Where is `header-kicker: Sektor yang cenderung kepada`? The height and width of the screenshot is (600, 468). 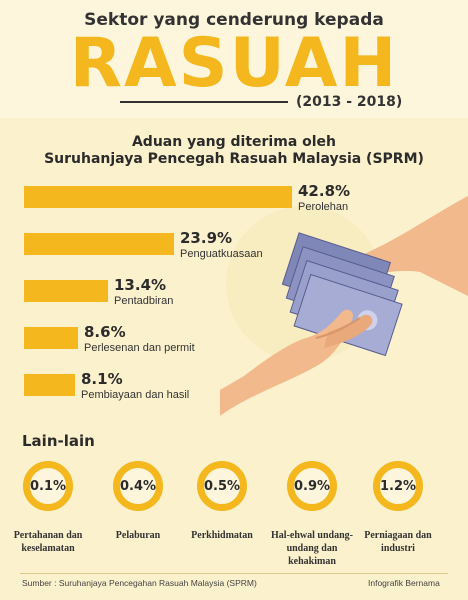 header-kicker: Sektor yang cenderung kepada is located at coordinates (234, 20).